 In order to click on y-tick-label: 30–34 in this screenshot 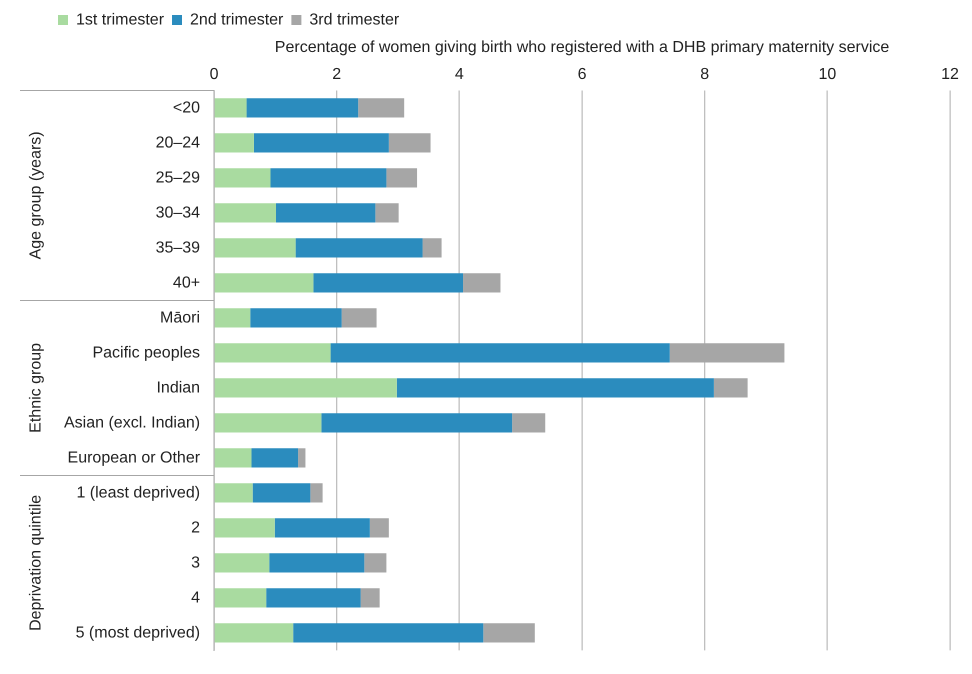, I will do `click(178, 213)`.